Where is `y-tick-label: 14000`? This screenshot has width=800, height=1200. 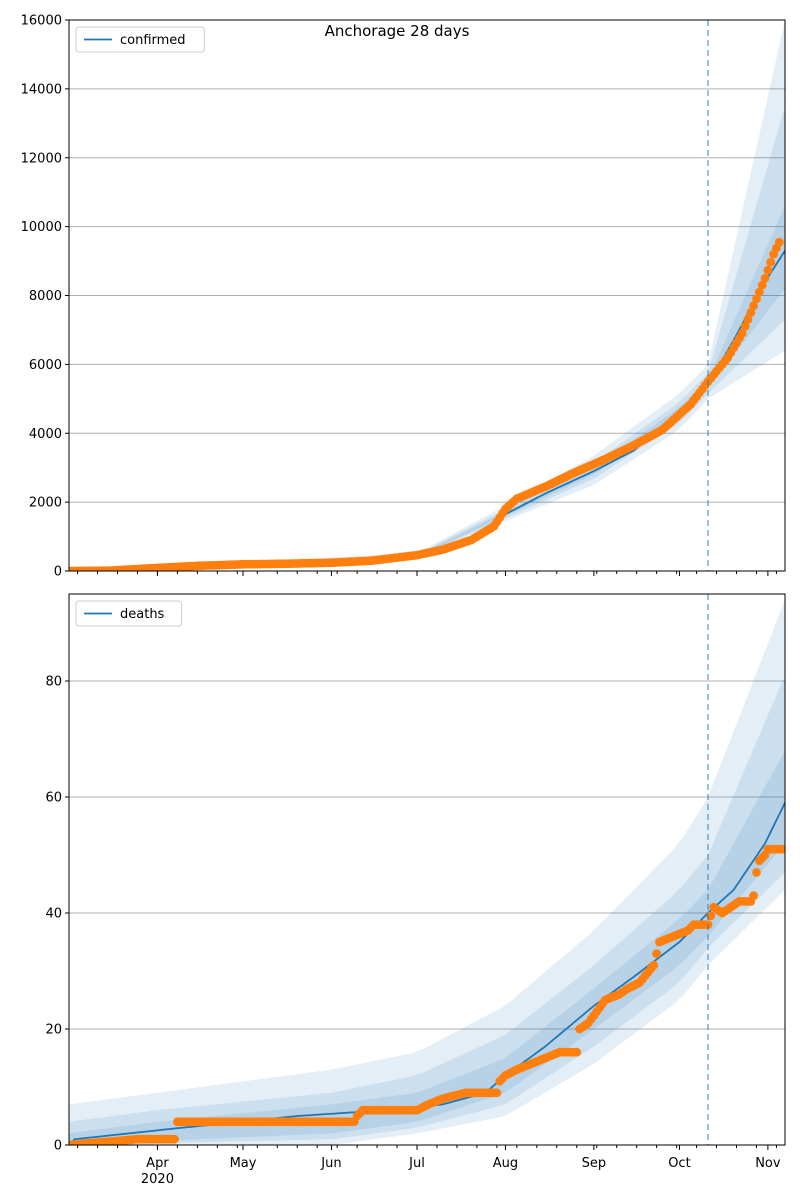
y-tick-label: 14000 is located at coordinates (41, 89).